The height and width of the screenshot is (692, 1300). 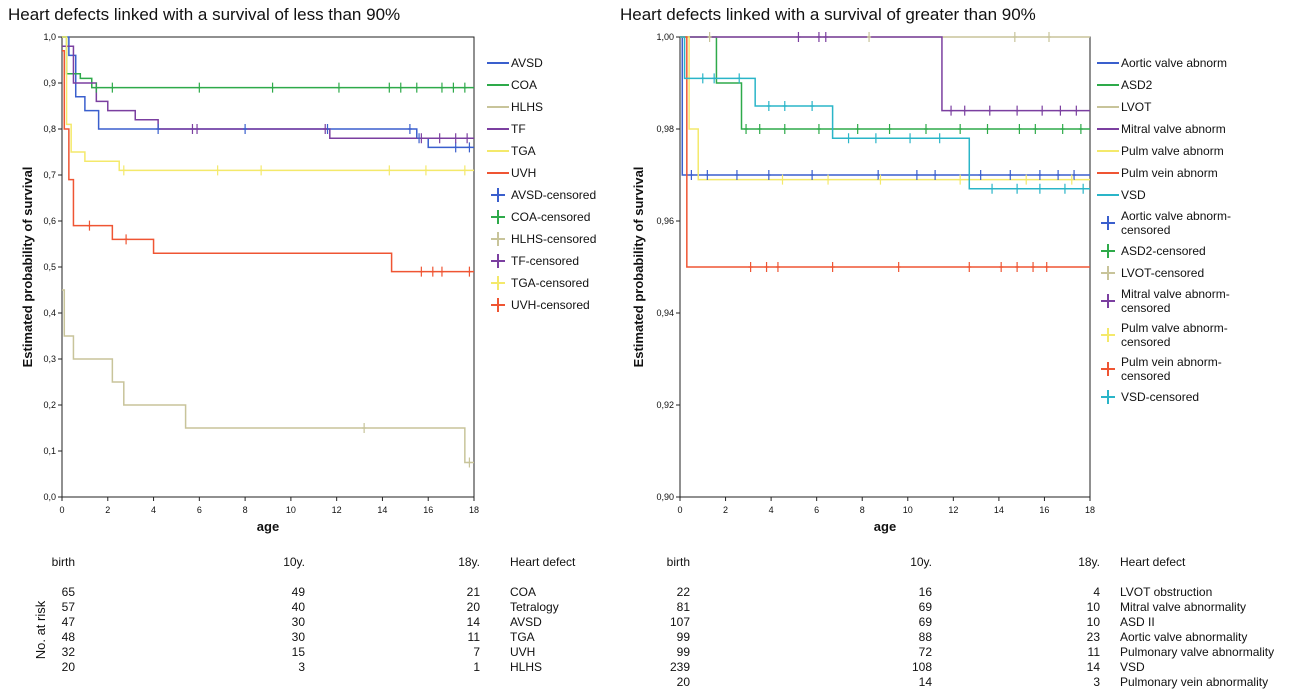 I want to click on legend-label: AVSD, so click(x=527, y=63).